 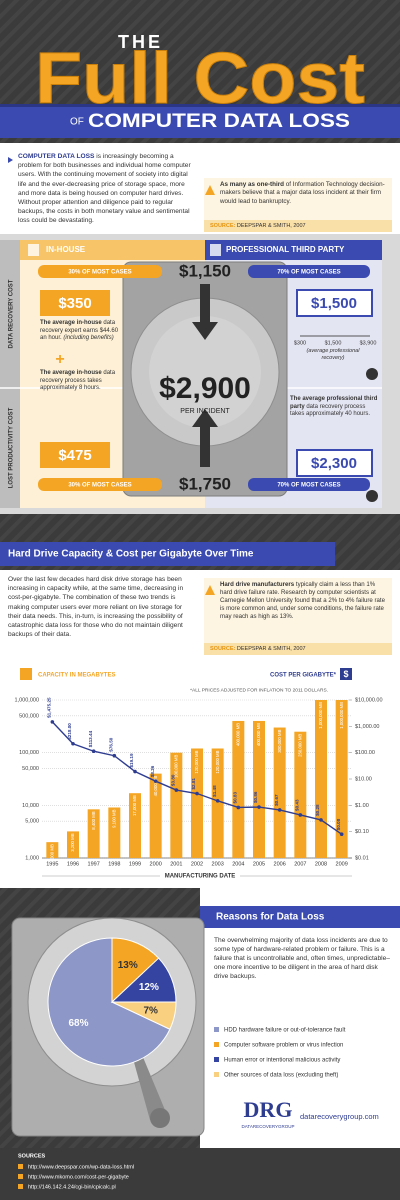 I want to click on person-icon, so click(x=215, y=250).